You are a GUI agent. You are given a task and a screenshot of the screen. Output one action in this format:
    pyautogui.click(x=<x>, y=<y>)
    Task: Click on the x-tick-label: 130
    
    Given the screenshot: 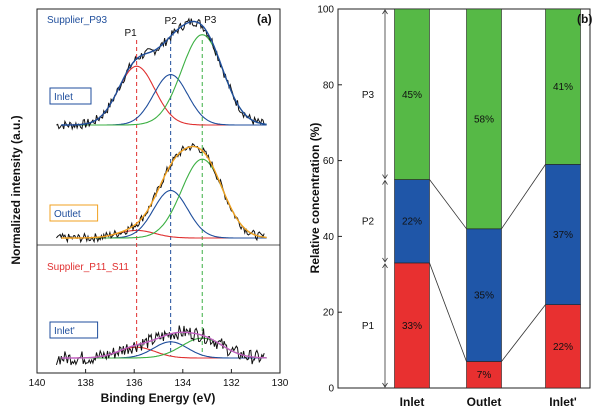 What is the action you would take?
    pyautogui.click(x=280, y=383)
    